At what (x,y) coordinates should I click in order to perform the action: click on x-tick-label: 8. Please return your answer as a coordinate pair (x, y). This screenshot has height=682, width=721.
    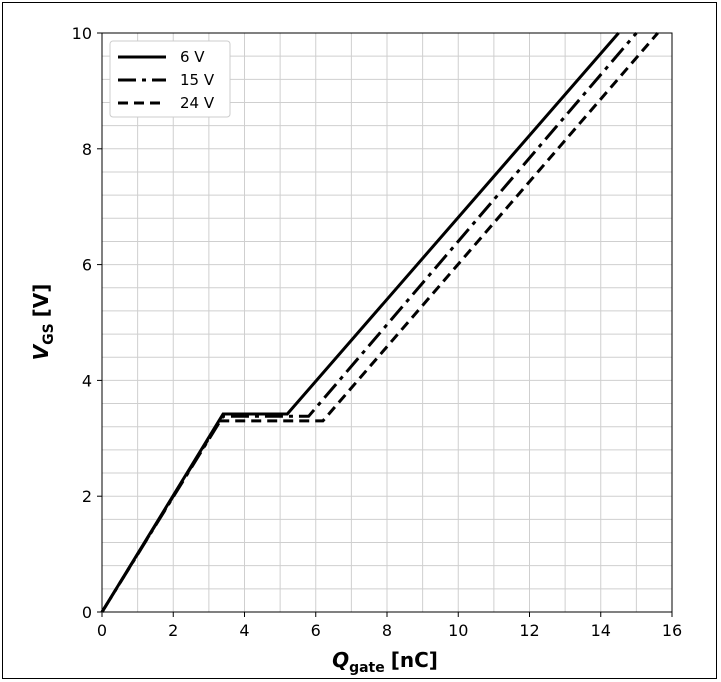
    Looking at the image, I should click on (387, 630).